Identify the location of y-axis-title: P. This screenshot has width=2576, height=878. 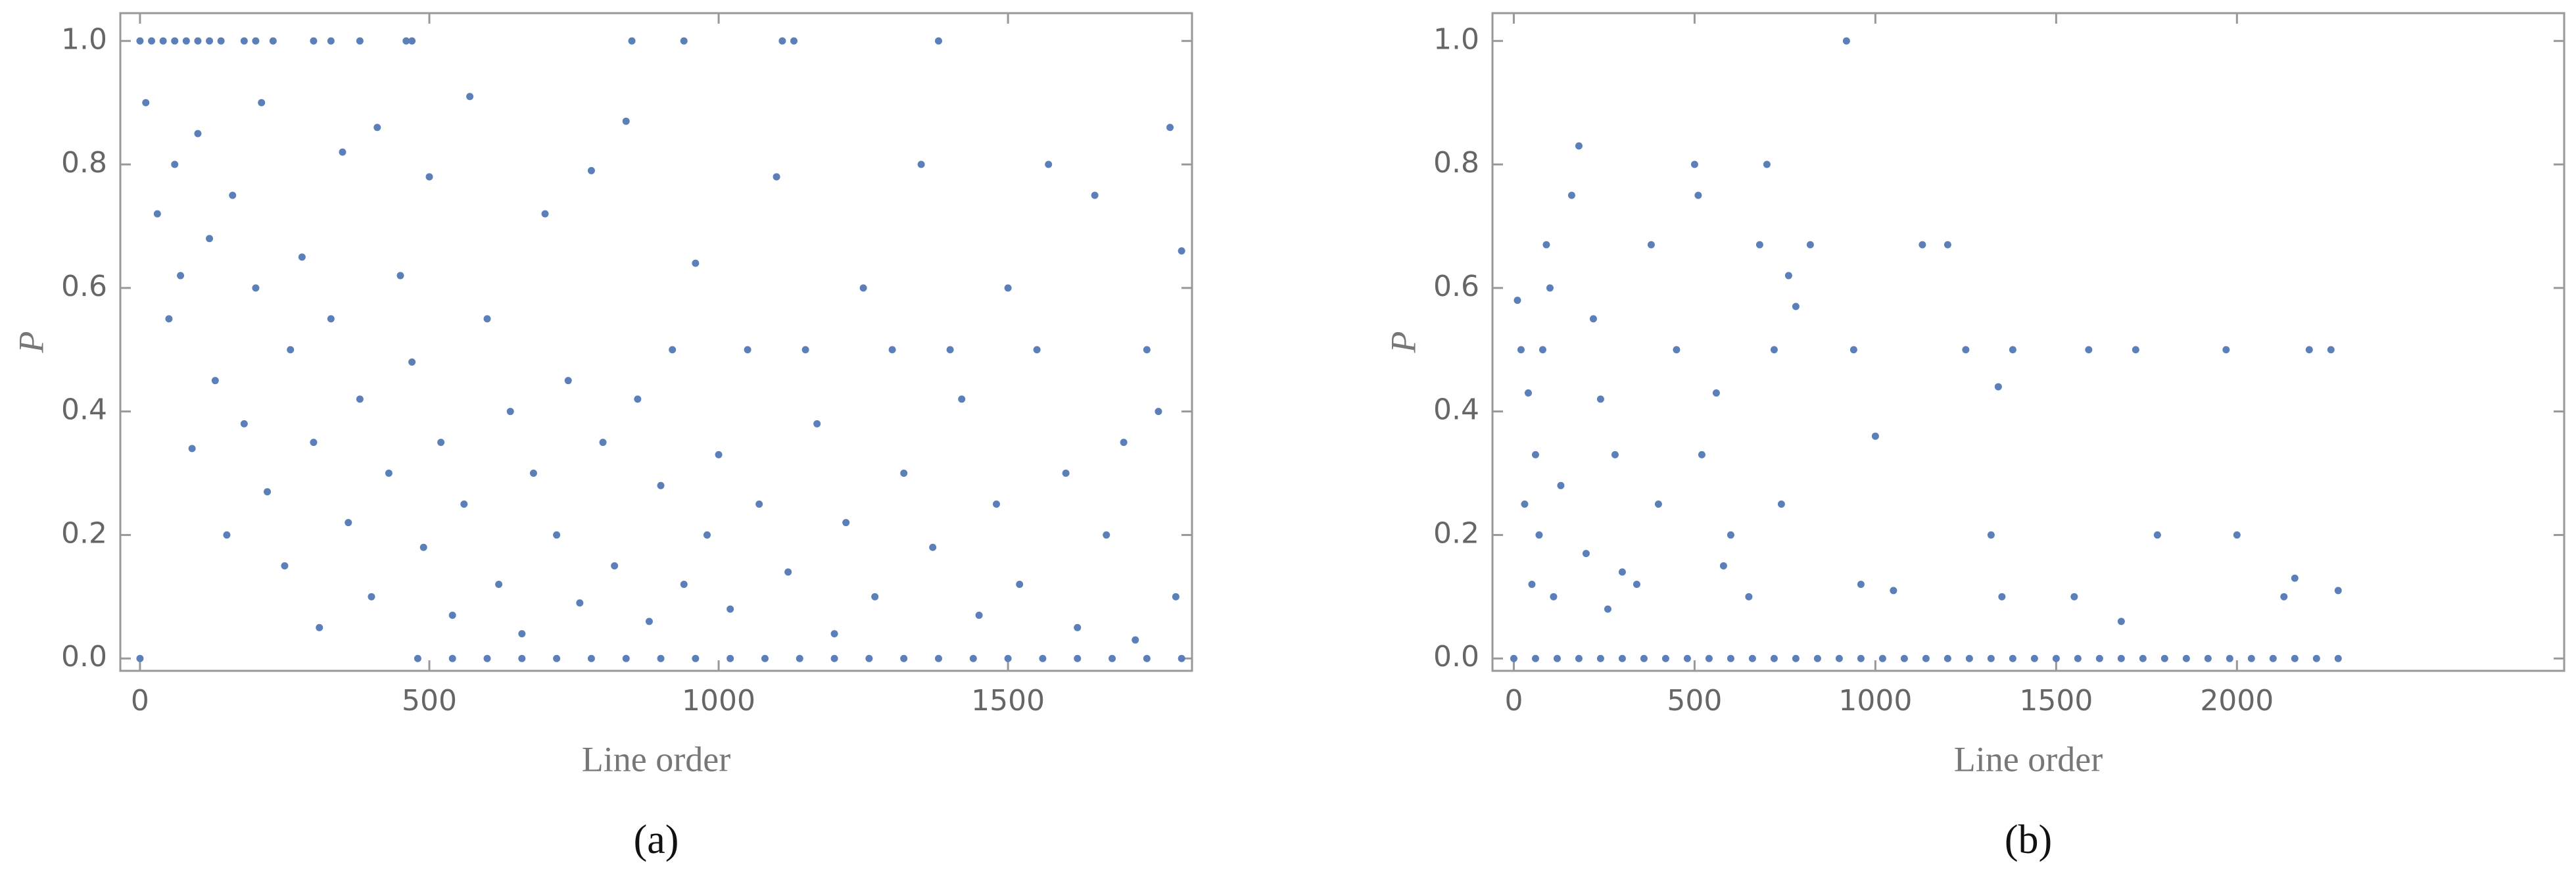
(31, 342).